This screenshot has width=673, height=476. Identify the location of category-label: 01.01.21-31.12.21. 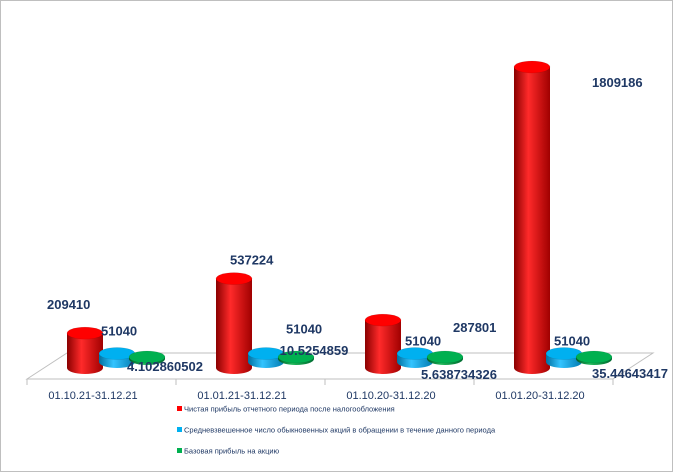
(241, 396).